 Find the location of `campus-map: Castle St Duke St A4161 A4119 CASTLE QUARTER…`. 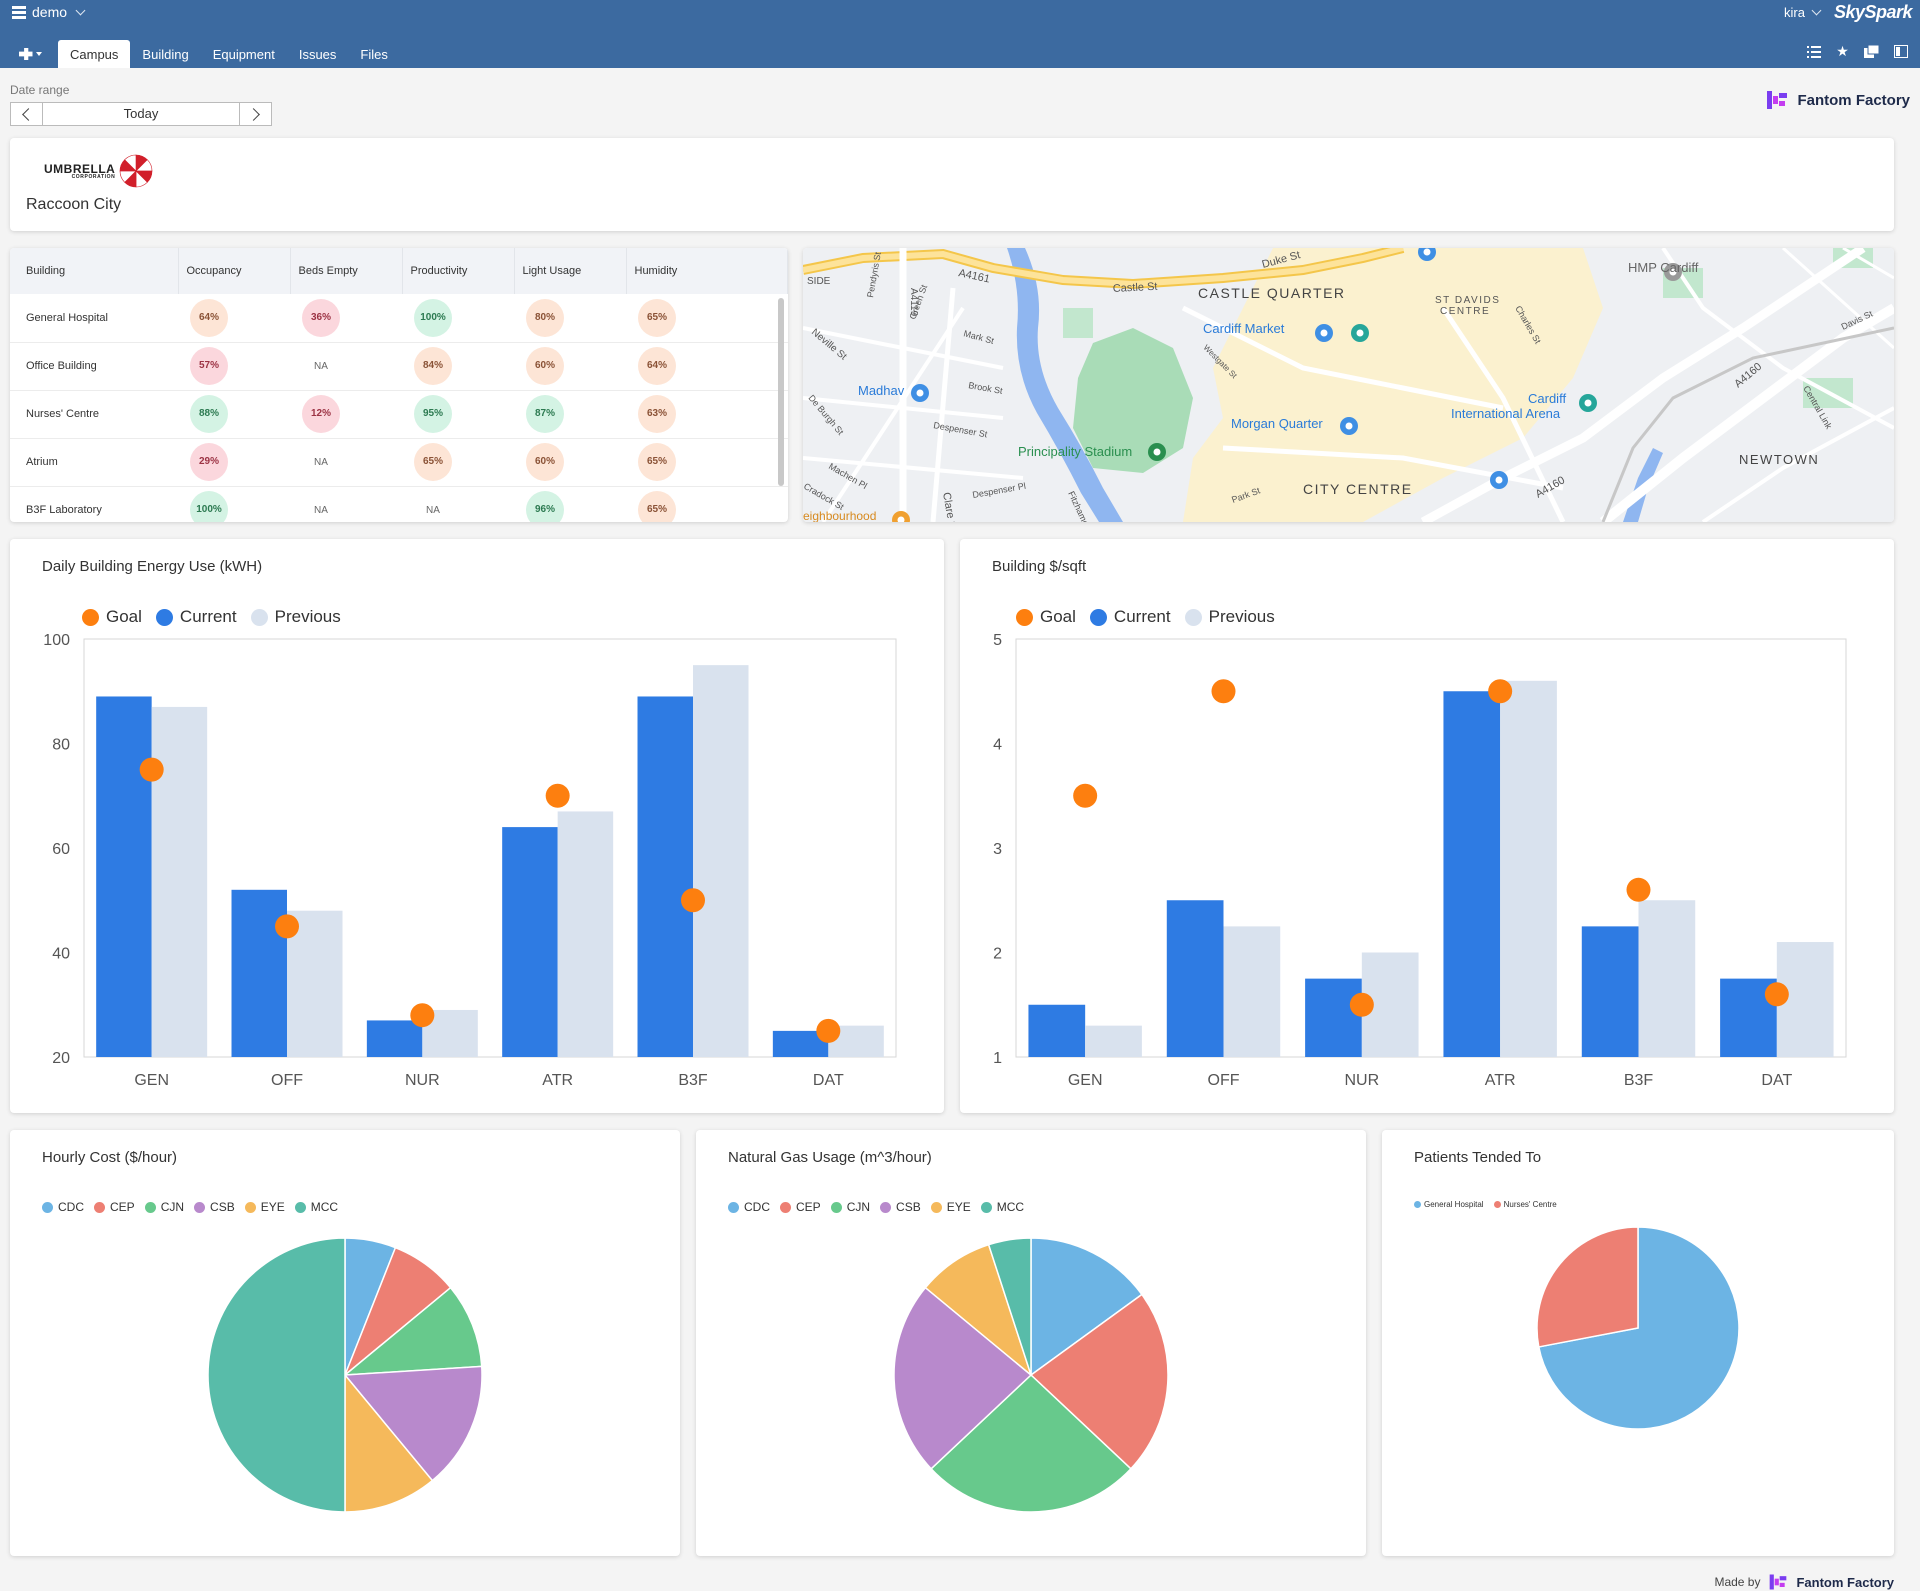

campus-map: Castle St Duke St A4161 A4119 CASTLE QUARTER… is located at coordinates (1348, 385).